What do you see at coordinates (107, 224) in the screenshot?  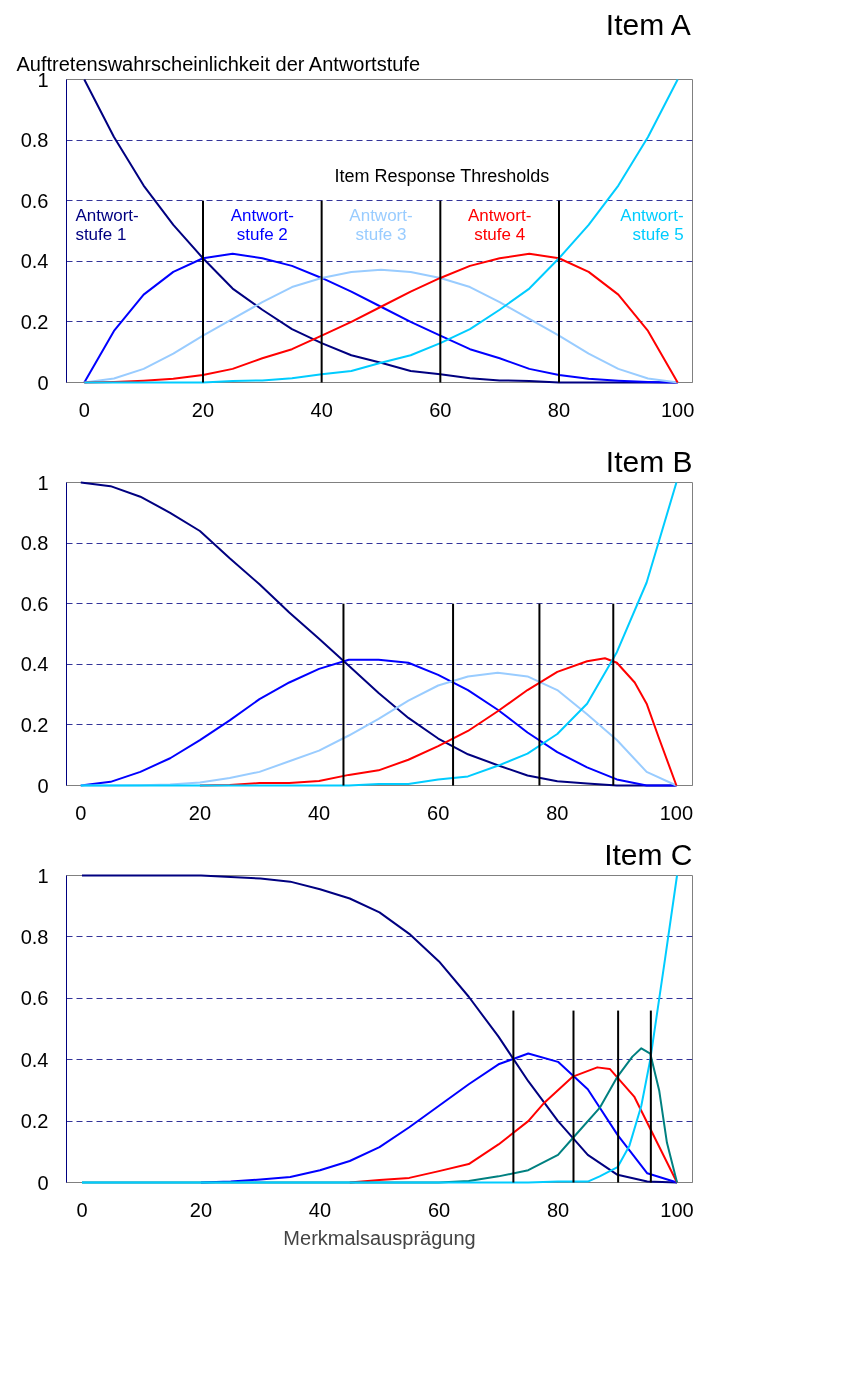 I see `series-label: Antwort- stufe 1` at bounding box center [107, 224].